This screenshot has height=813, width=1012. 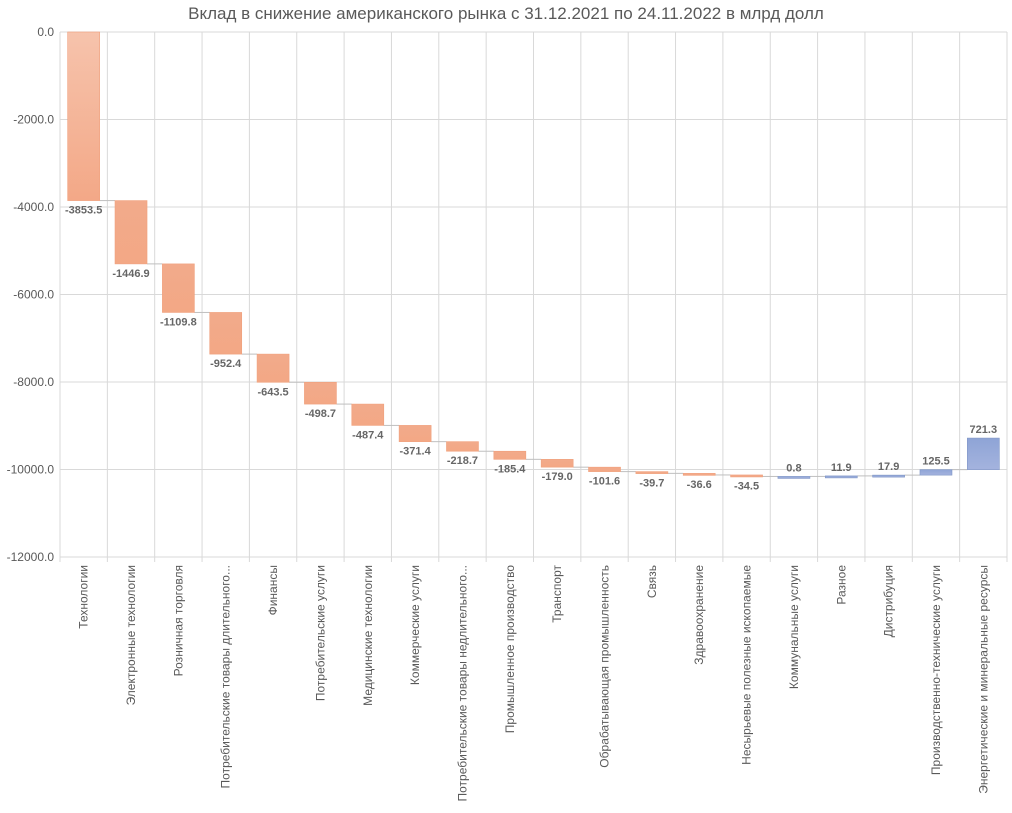 I want to click on x-tick-label: Транспорт, so click(x=557, y=594).